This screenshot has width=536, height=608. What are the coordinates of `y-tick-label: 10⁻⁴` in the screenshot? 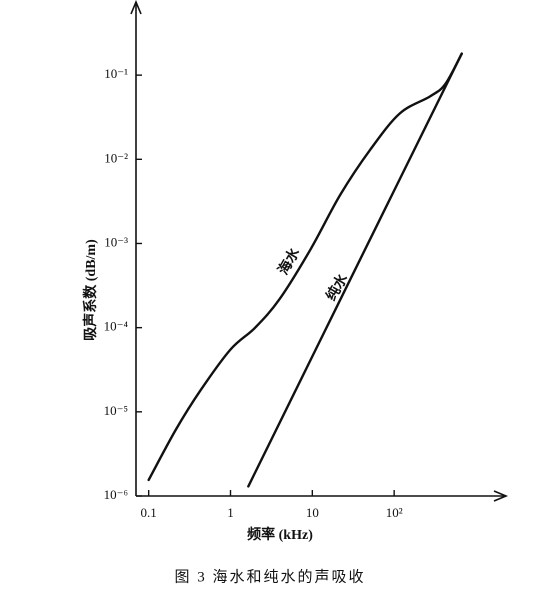 It's located at (116, 326).